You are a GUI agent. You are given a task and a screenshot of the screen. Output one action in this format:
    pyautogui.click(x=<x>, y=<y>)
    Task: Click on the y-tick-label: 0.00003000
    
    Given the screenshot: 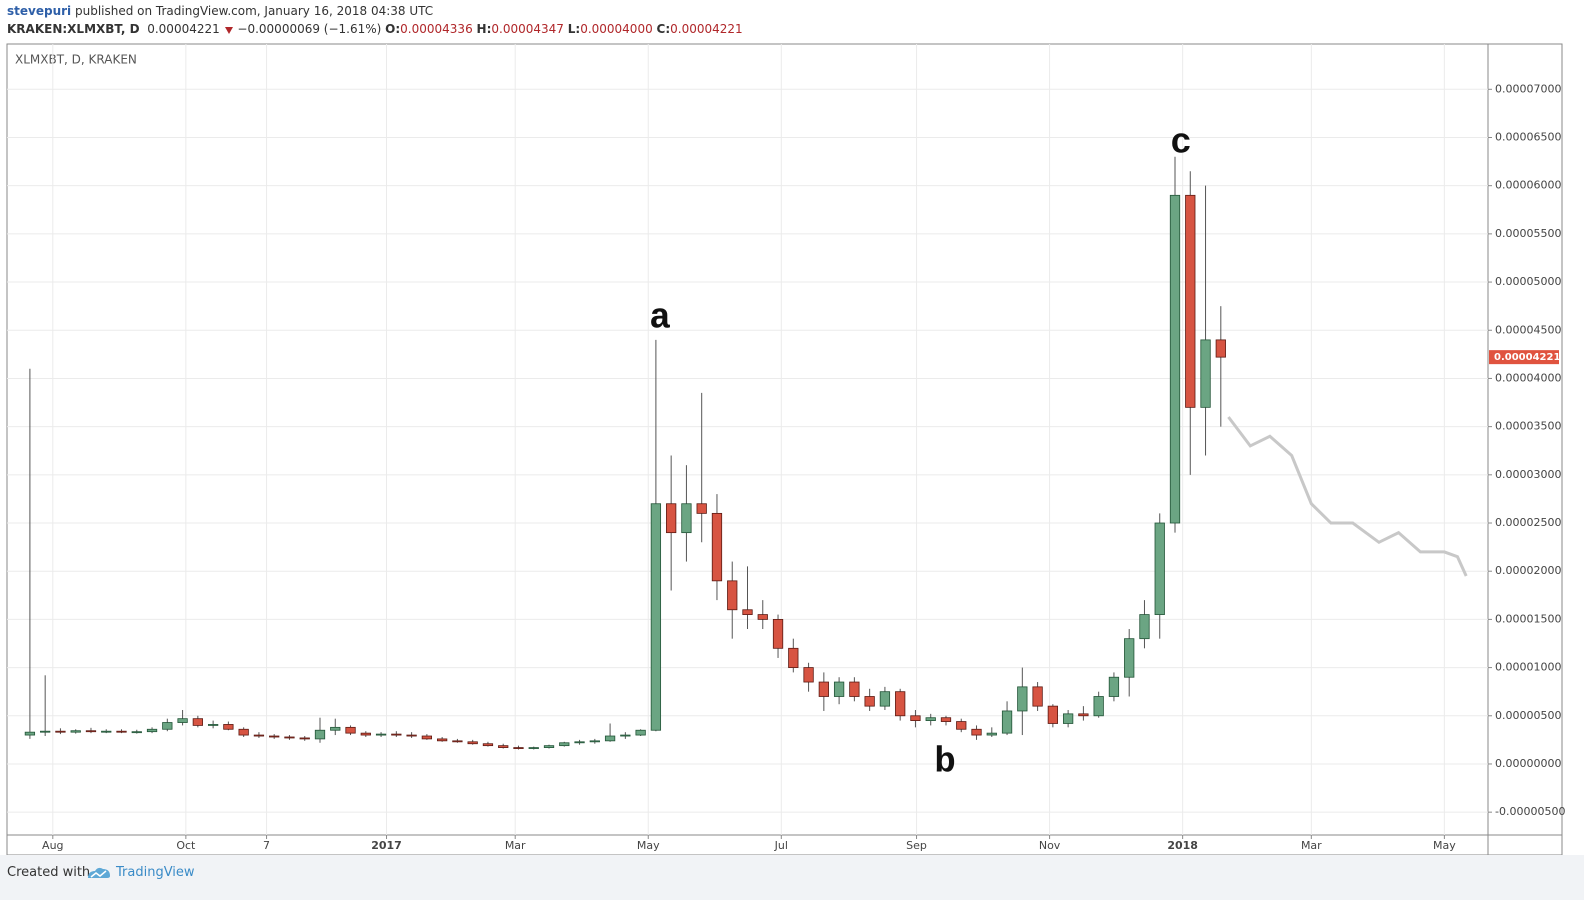 What is the action you would take?
    pyautogui.click(x=1528, y=474)
    